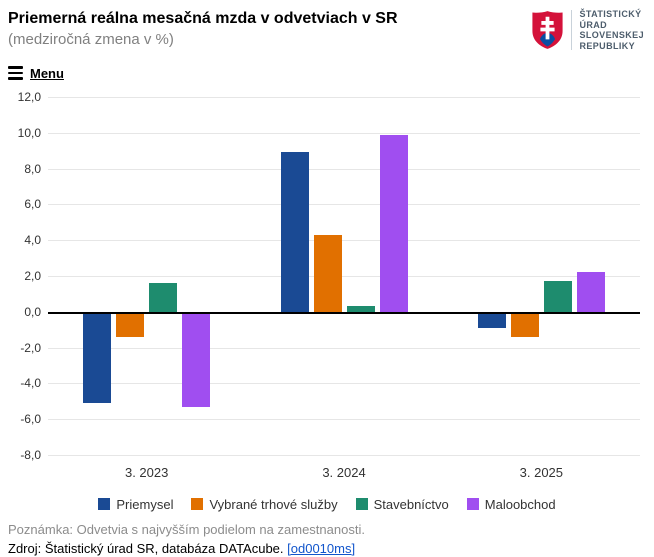 Image resolution: width=654 pixels, height=557 pixels. Describe the element at coordinates (32, 168) in the screenshot. I see `y-axis-tick-label: 8,0` at that location.